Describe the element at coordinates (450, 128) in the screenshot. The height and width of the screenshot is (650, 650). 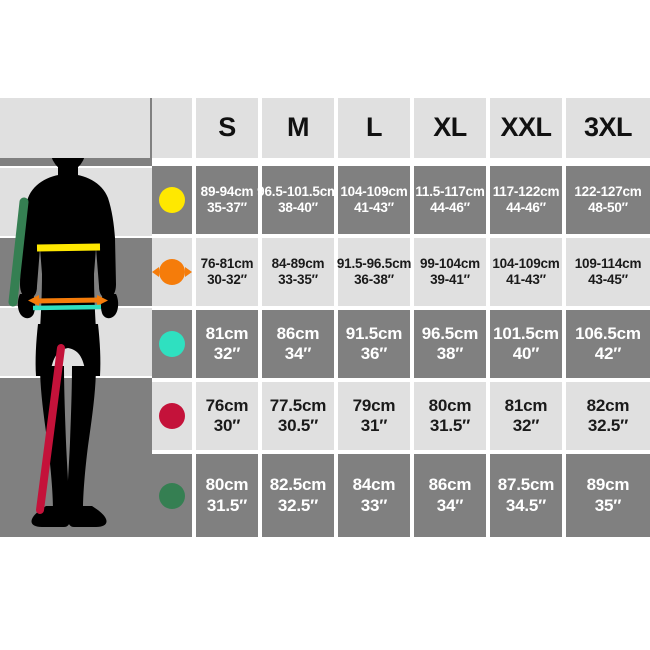
I see `column-header-xl: XL` at that location.